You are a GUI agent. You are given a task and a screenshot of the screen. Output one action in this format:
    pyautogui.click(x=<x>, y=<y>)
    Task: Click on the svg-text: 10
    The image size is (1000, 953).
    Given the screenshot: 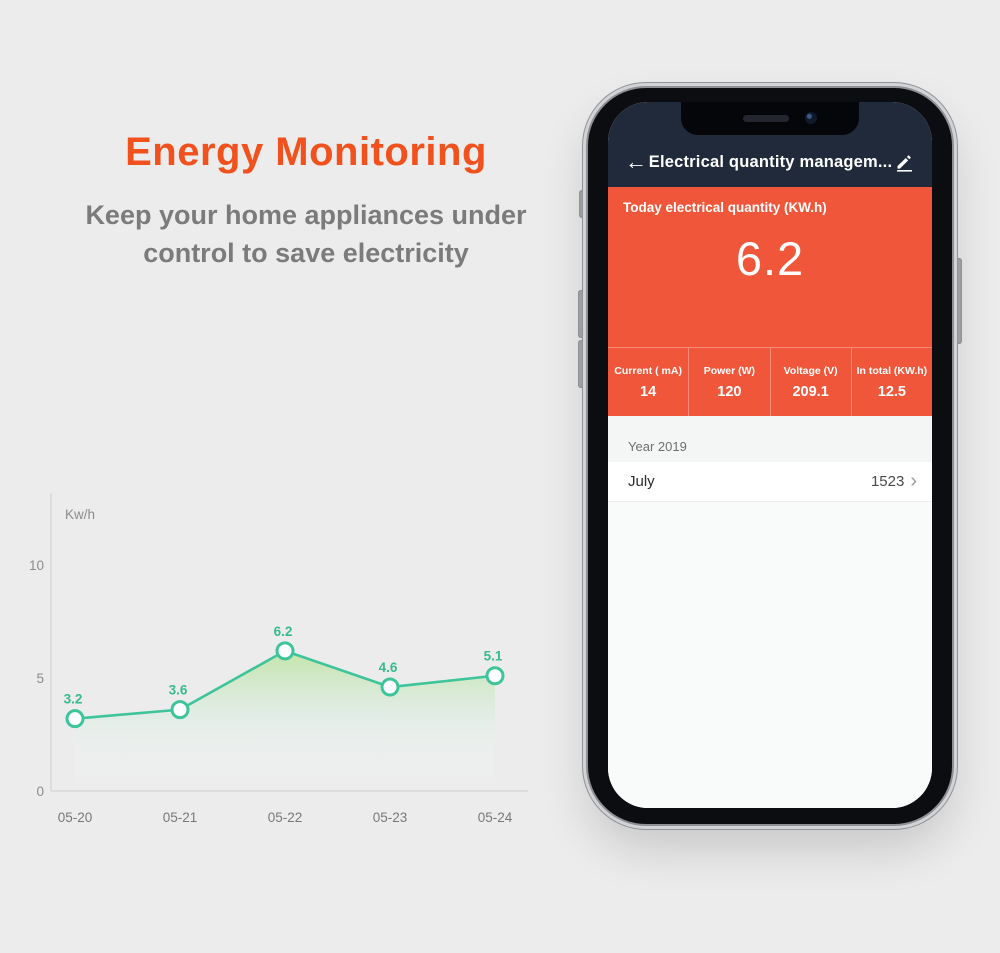 What is the action you would take?
    pyautogui.click(x=36, y=565)
    